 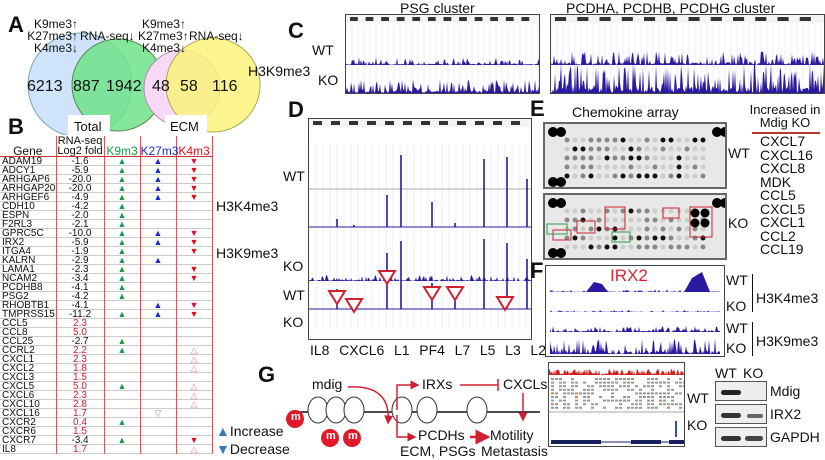 What do you see at coordinates (28, 188) in the screenshot?
I see `gene-name: ARHGAP20` at bounding box center [28, 188].